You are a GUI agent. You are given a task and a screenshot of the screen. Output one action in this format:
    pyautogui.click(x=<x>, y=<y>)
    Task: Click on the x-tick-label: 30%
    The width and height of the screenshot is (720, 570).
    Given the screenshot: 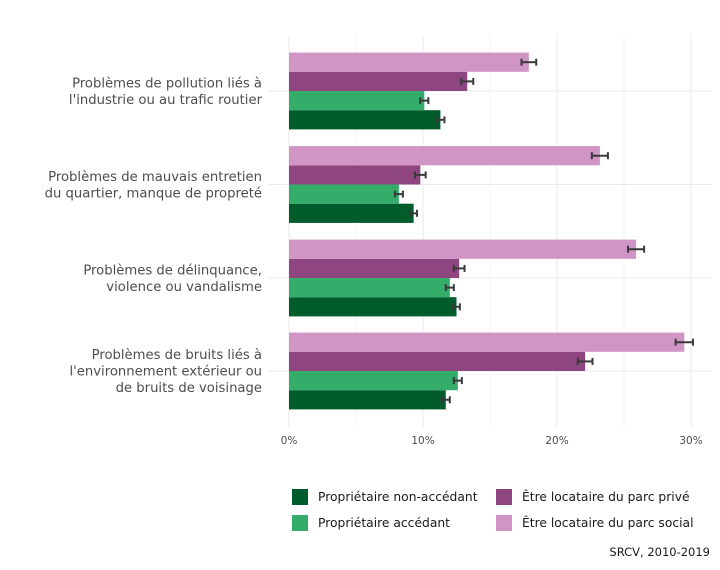 What is the action you would take?
    pyautogui.click(x=690, y=441)
    